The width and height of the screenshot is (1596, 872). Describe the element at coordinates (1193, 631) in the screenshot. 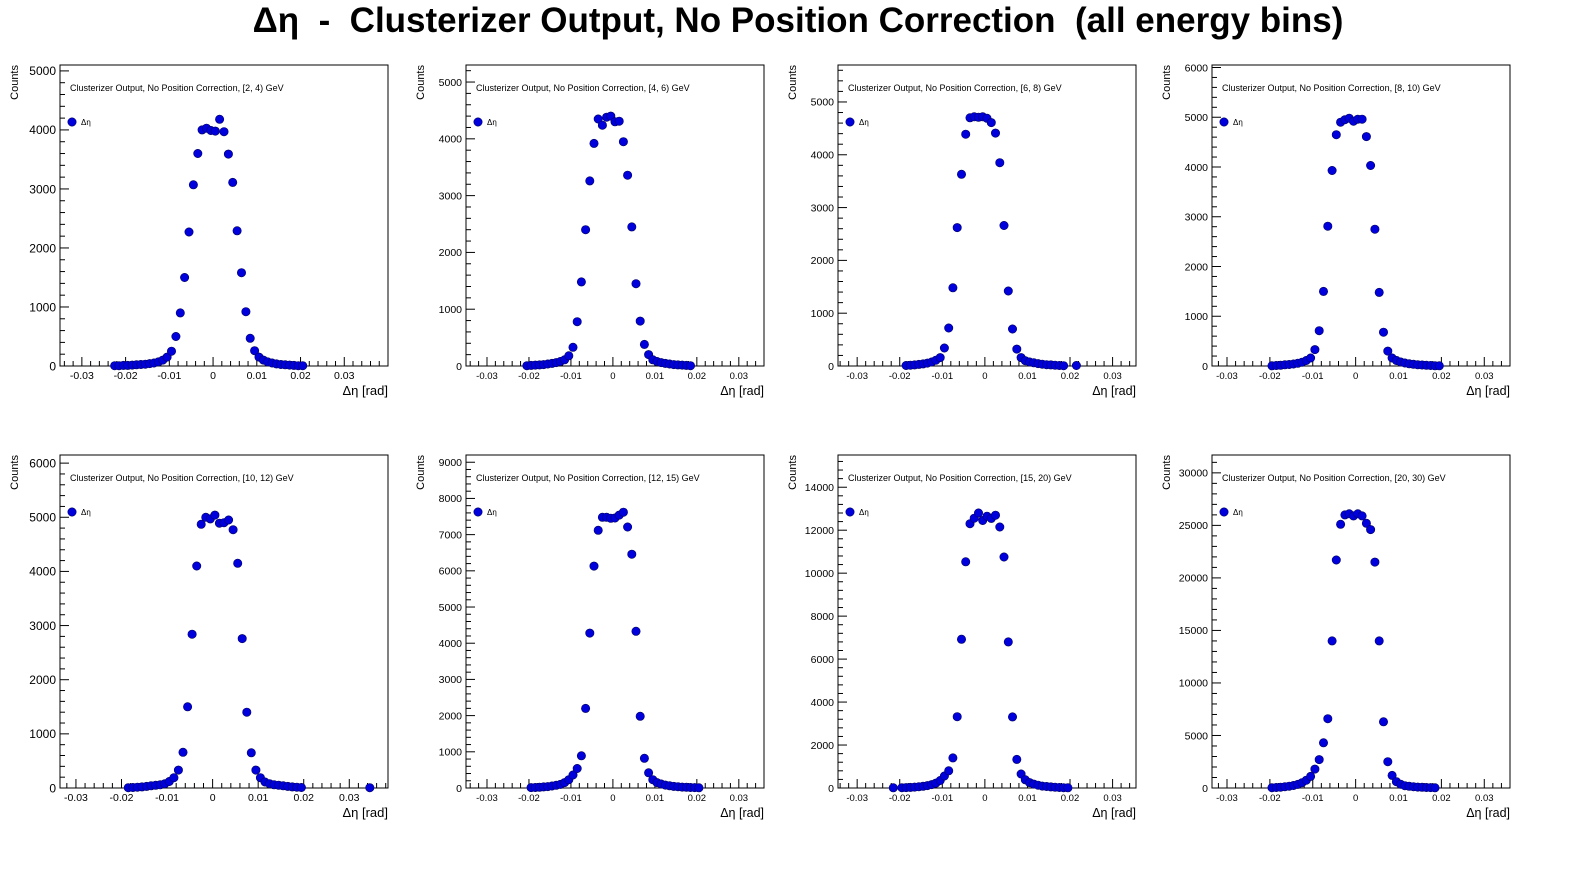

I see `y-tick-label: 15000` at that location.